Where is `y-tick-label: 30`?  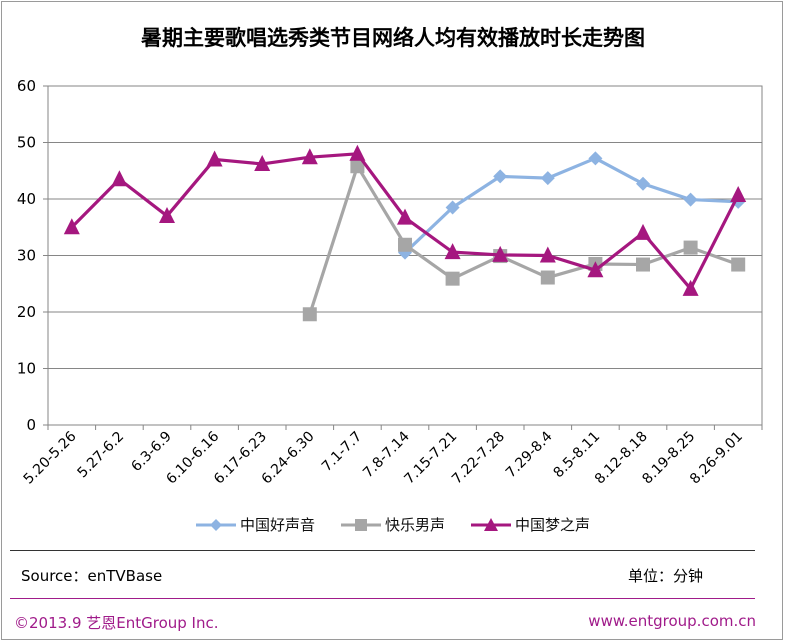
y-tick-label: 30 is located at coordinates (26, 256).